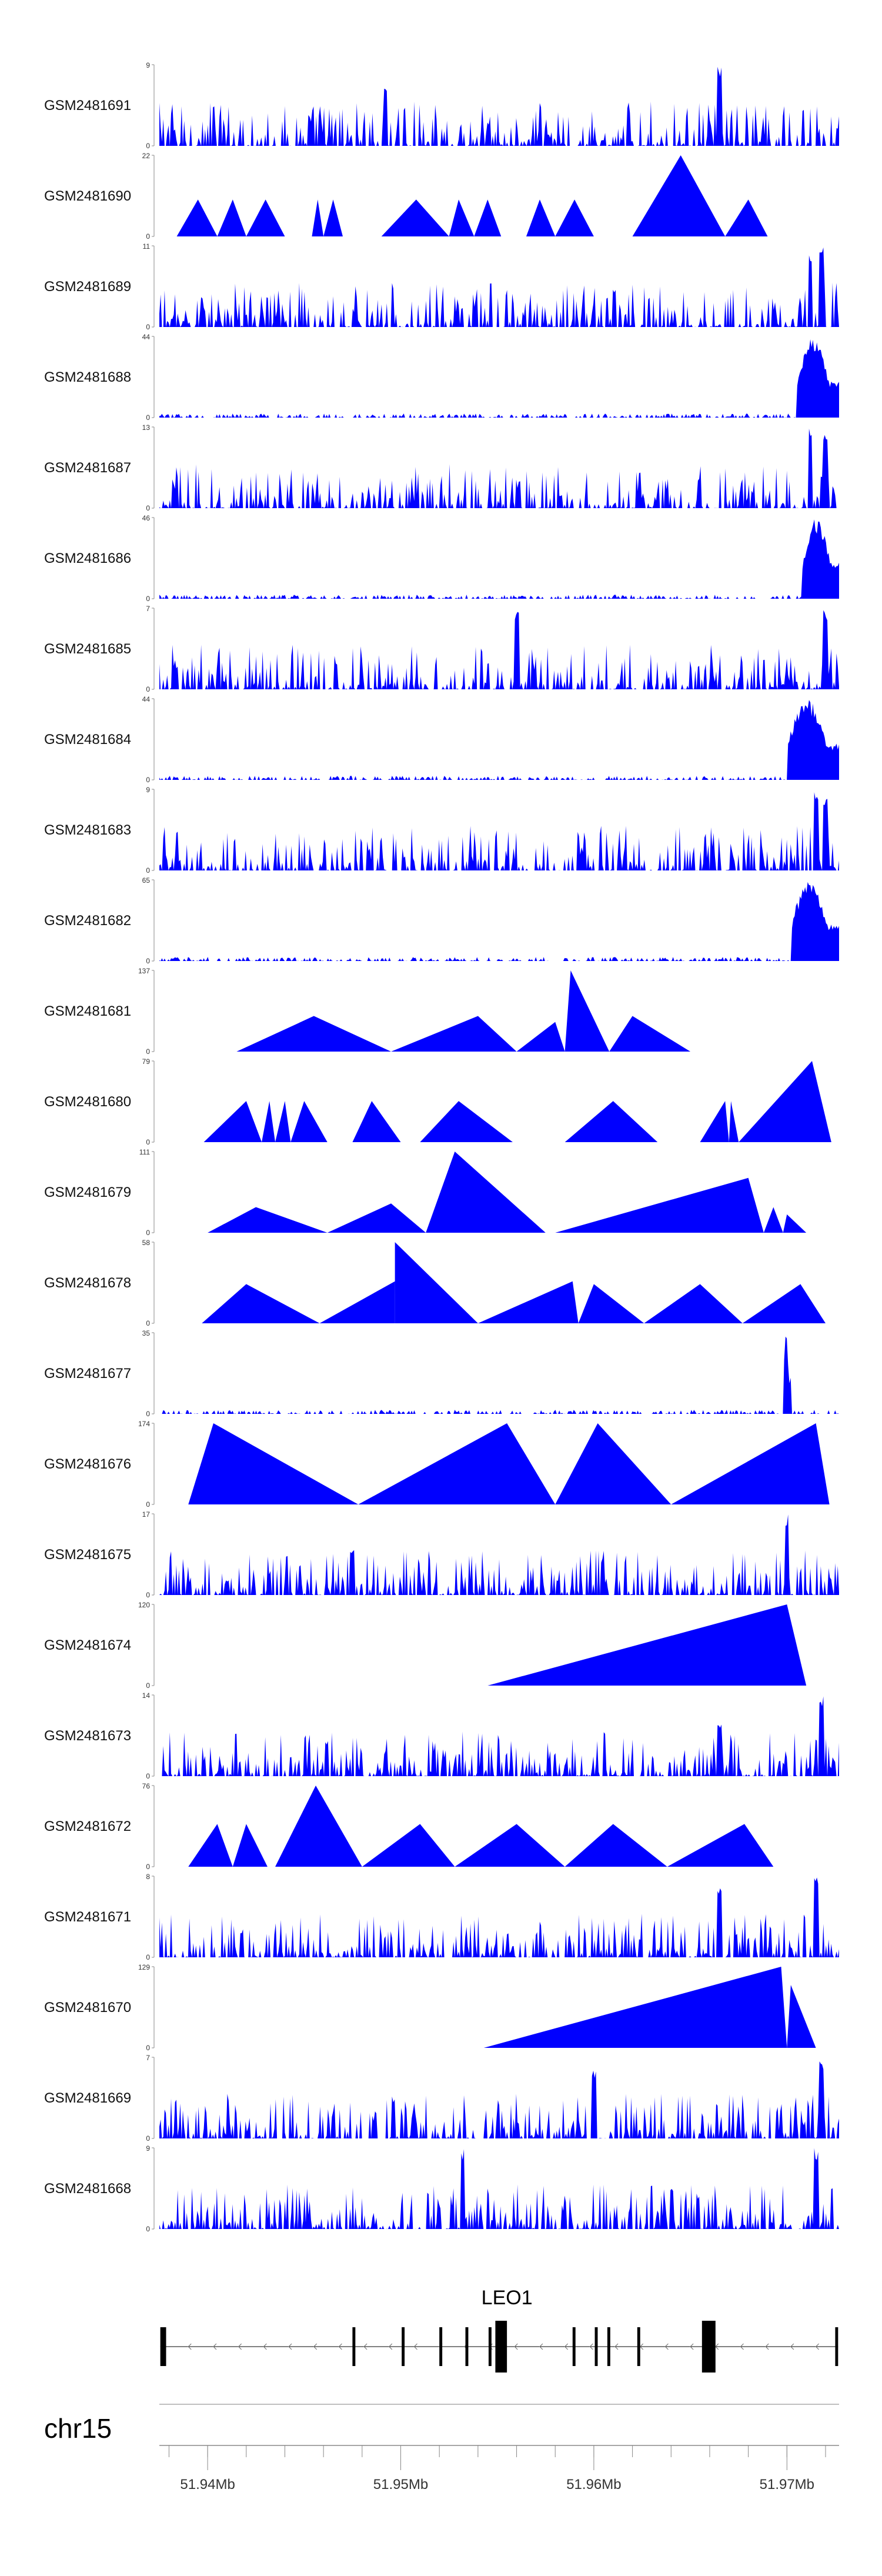  Describe the element at coordinates (425, 1192) in the screenshot. I see `track-GSM2481679: GSM2481679 111 0` at that location.